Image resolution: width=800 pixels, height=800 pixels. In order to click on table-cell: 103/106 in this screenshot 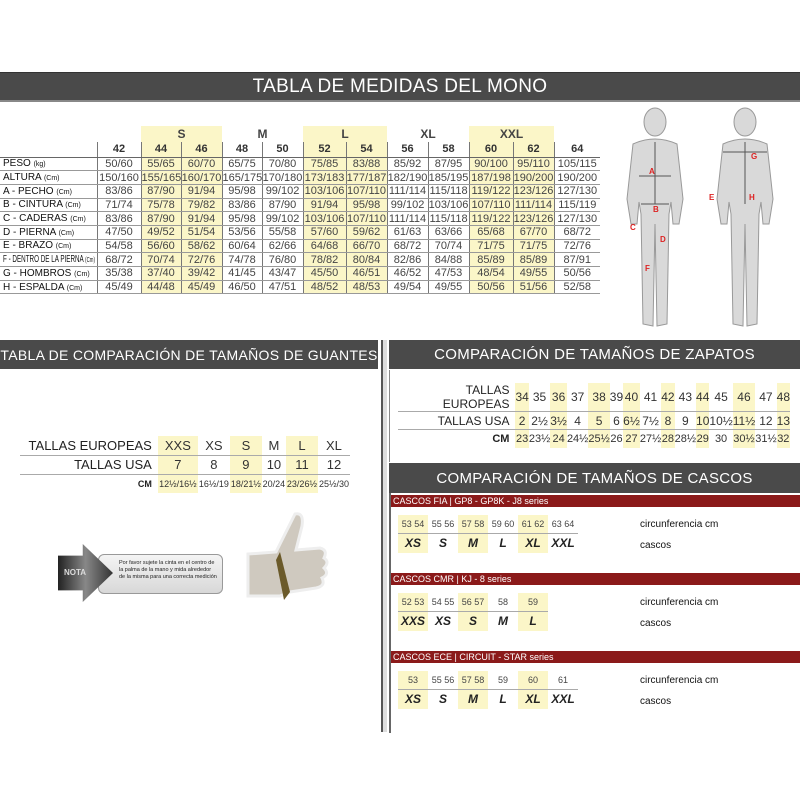, I will do `click(448, 205)`.